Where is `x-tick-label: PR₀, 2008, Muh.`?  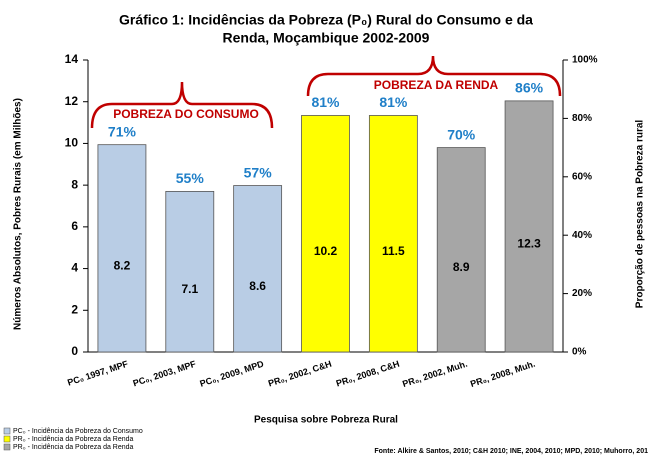 x-tick-label: PR₀, 2008, Muh. is located at coordinates (502, 374).